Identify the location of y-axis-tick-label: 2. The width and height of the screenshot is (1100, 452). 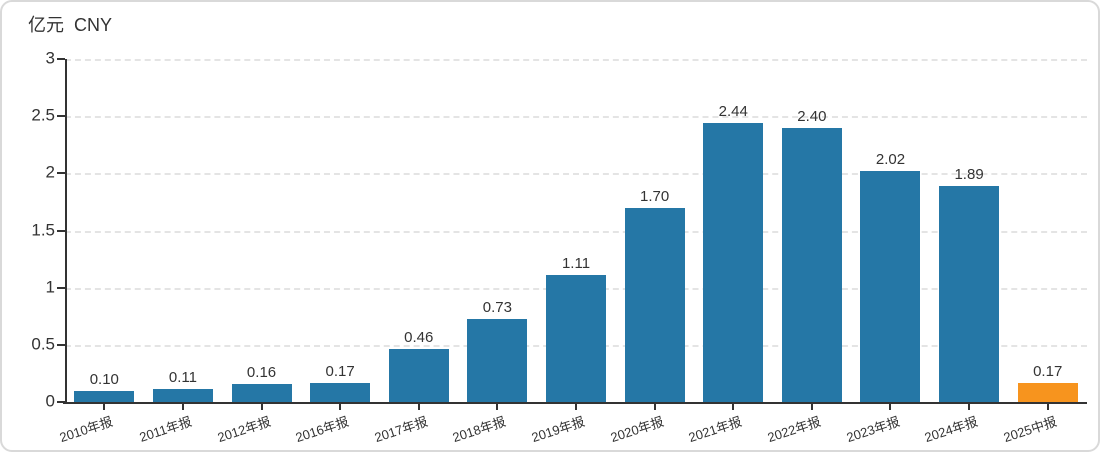
(50, 172).